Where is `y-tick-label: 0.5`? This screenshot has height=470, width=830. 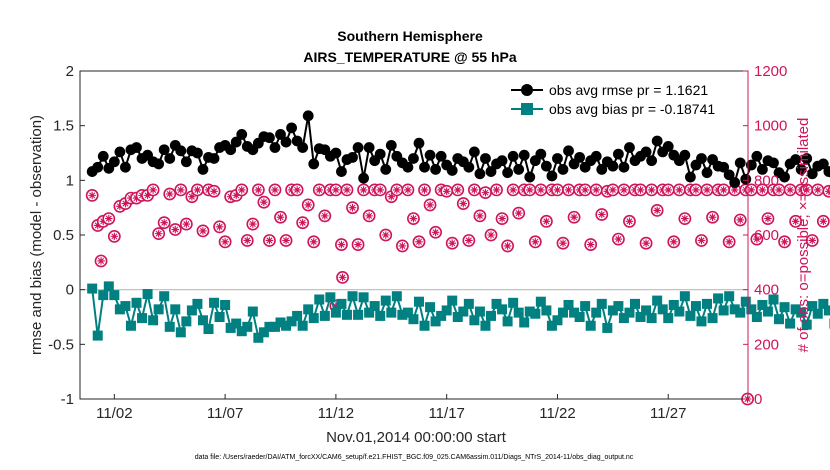
y-tick-label: 0.5 is located at coordinates (63, 235).